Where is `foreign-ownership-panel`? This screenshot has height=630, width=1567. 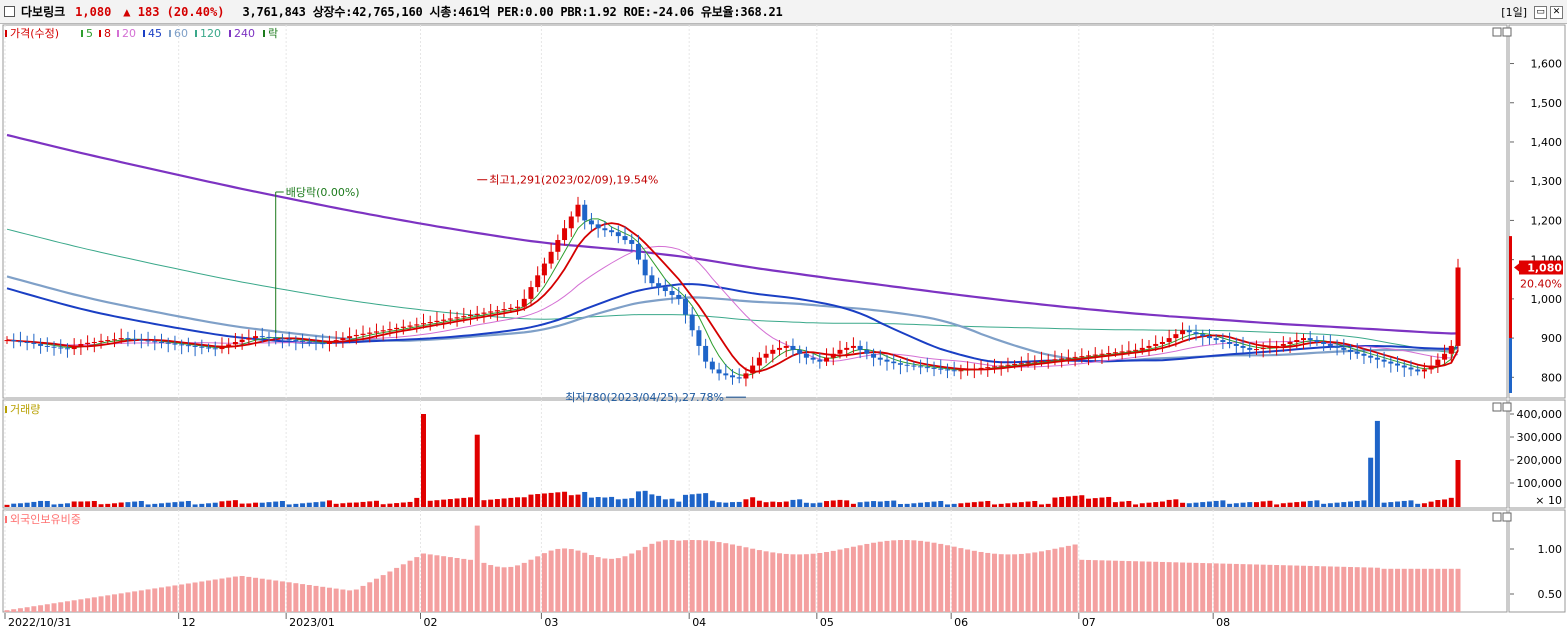
foreign-ownership-panel is located at coordinates (732, 568).